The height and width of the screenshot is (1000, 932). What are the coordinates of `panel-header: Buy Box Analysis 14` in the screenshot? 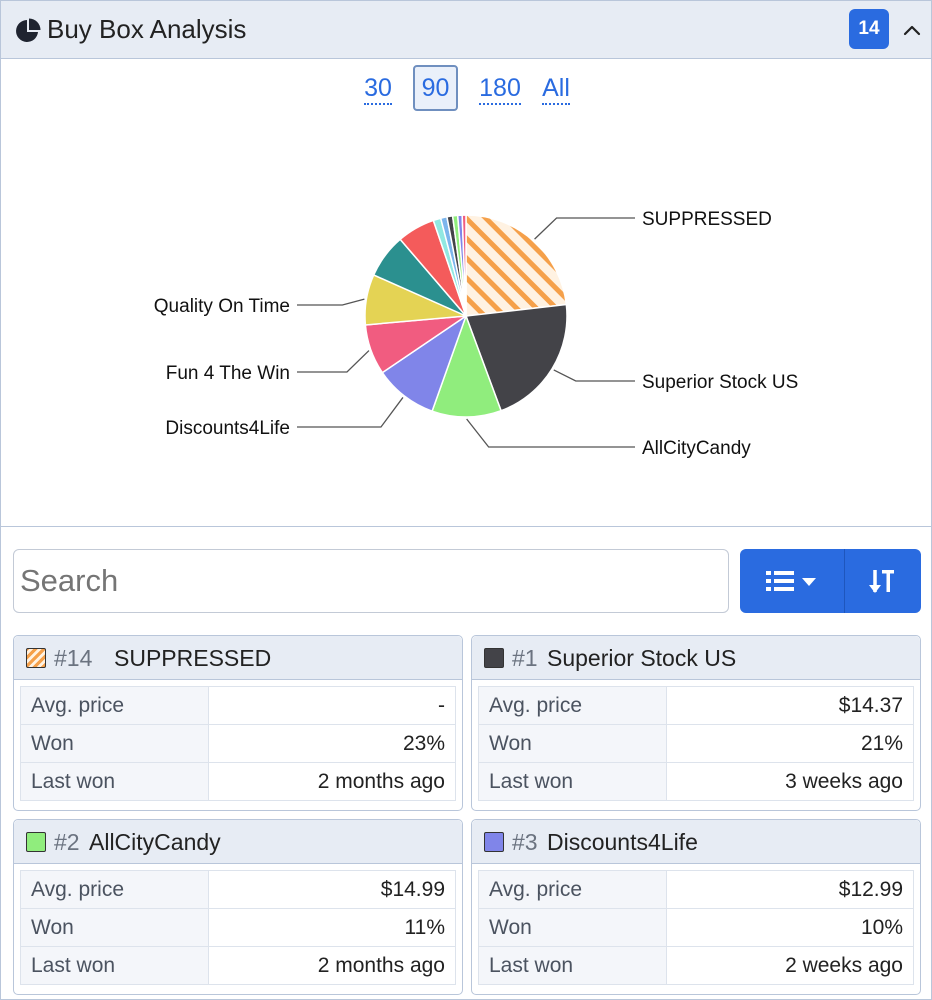 It's located at (466, 30).